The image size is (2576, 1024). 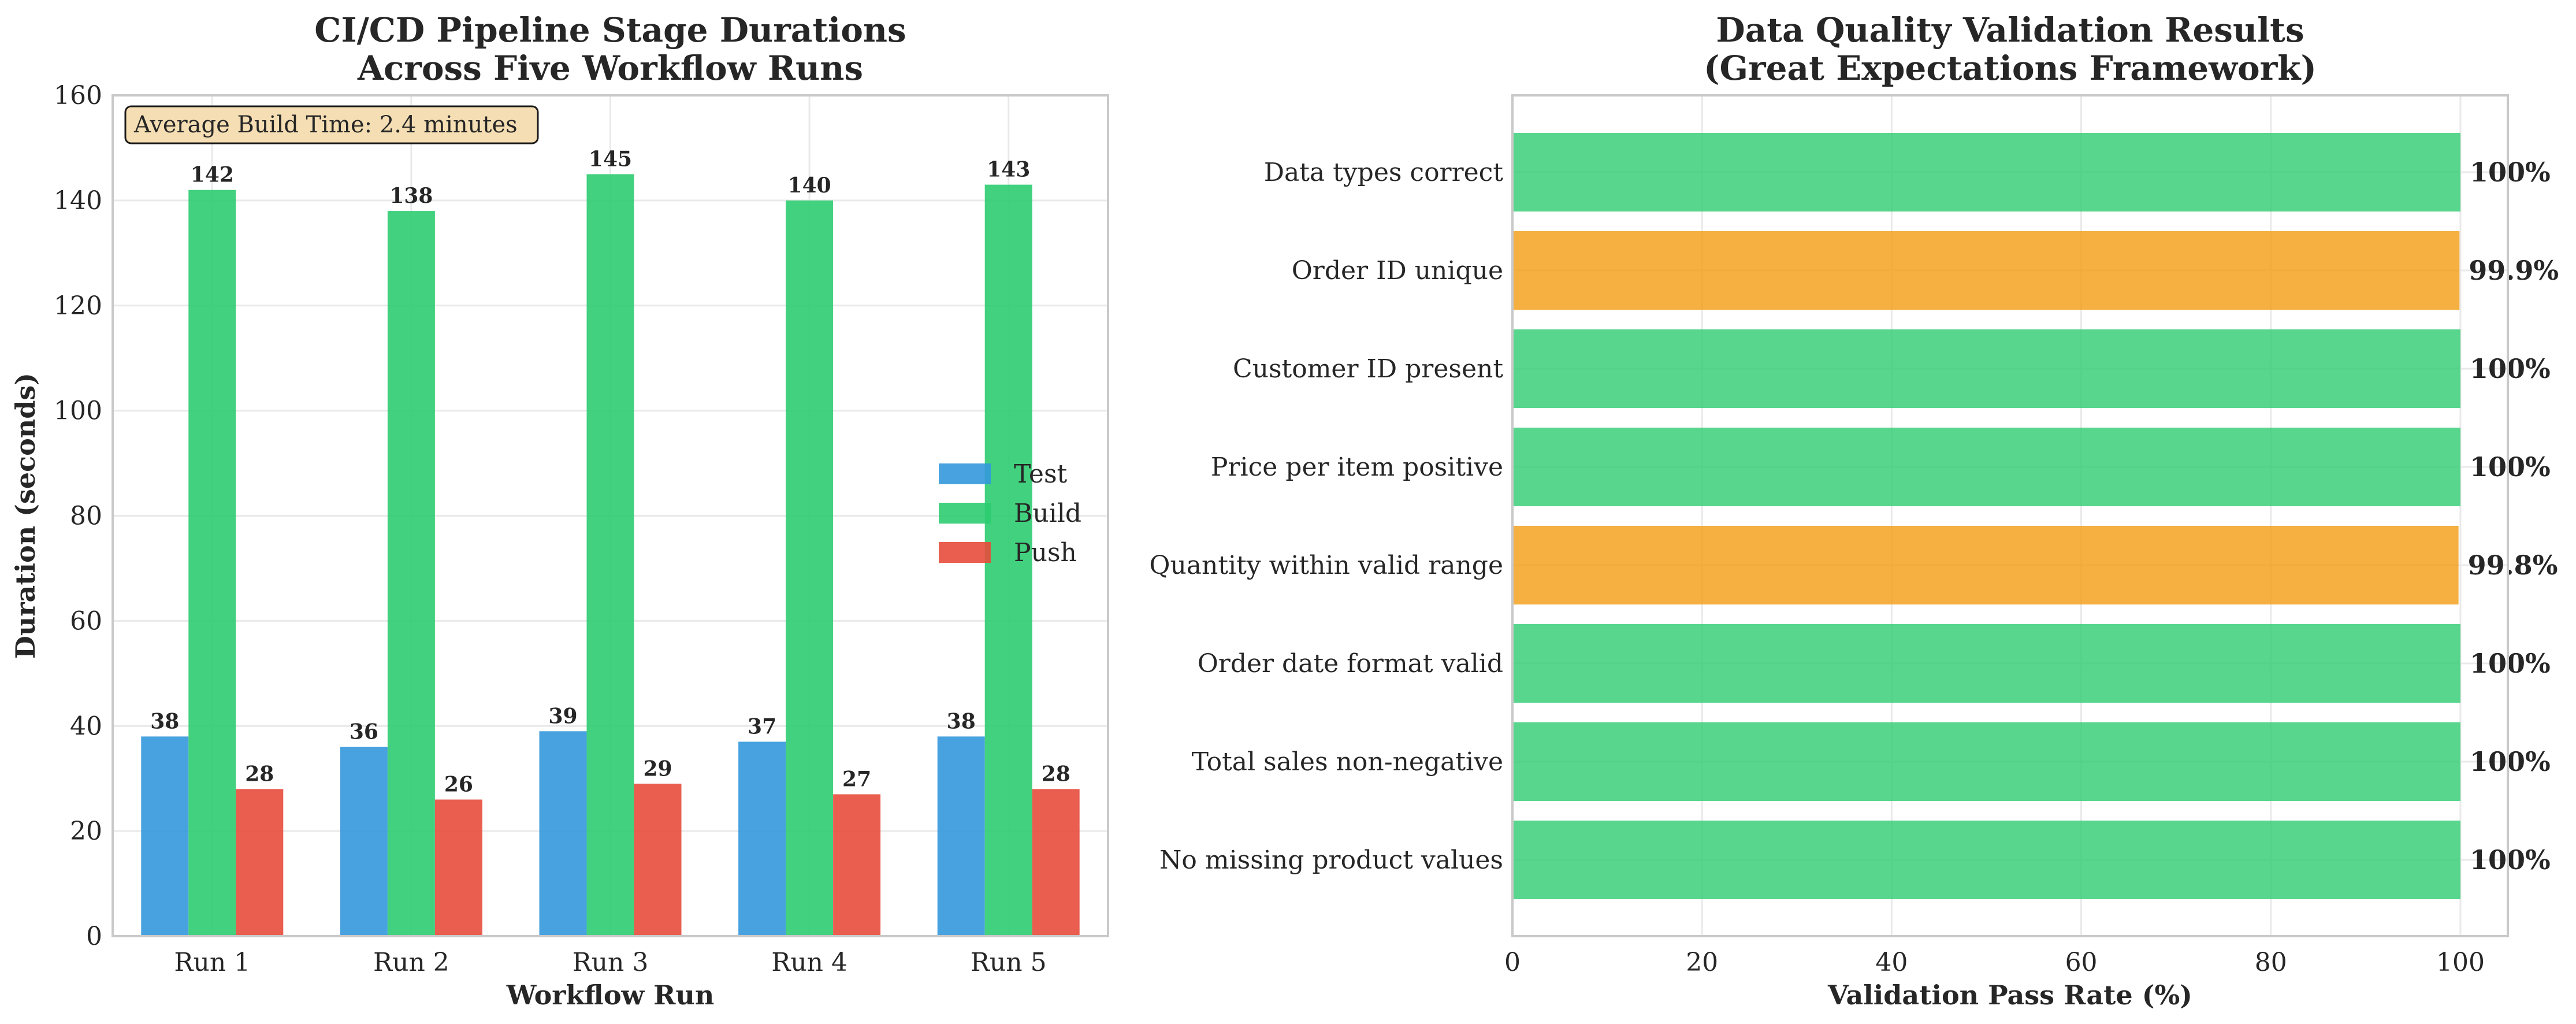 I want to click on legend-swatch-test, so click(x=965, y=473).